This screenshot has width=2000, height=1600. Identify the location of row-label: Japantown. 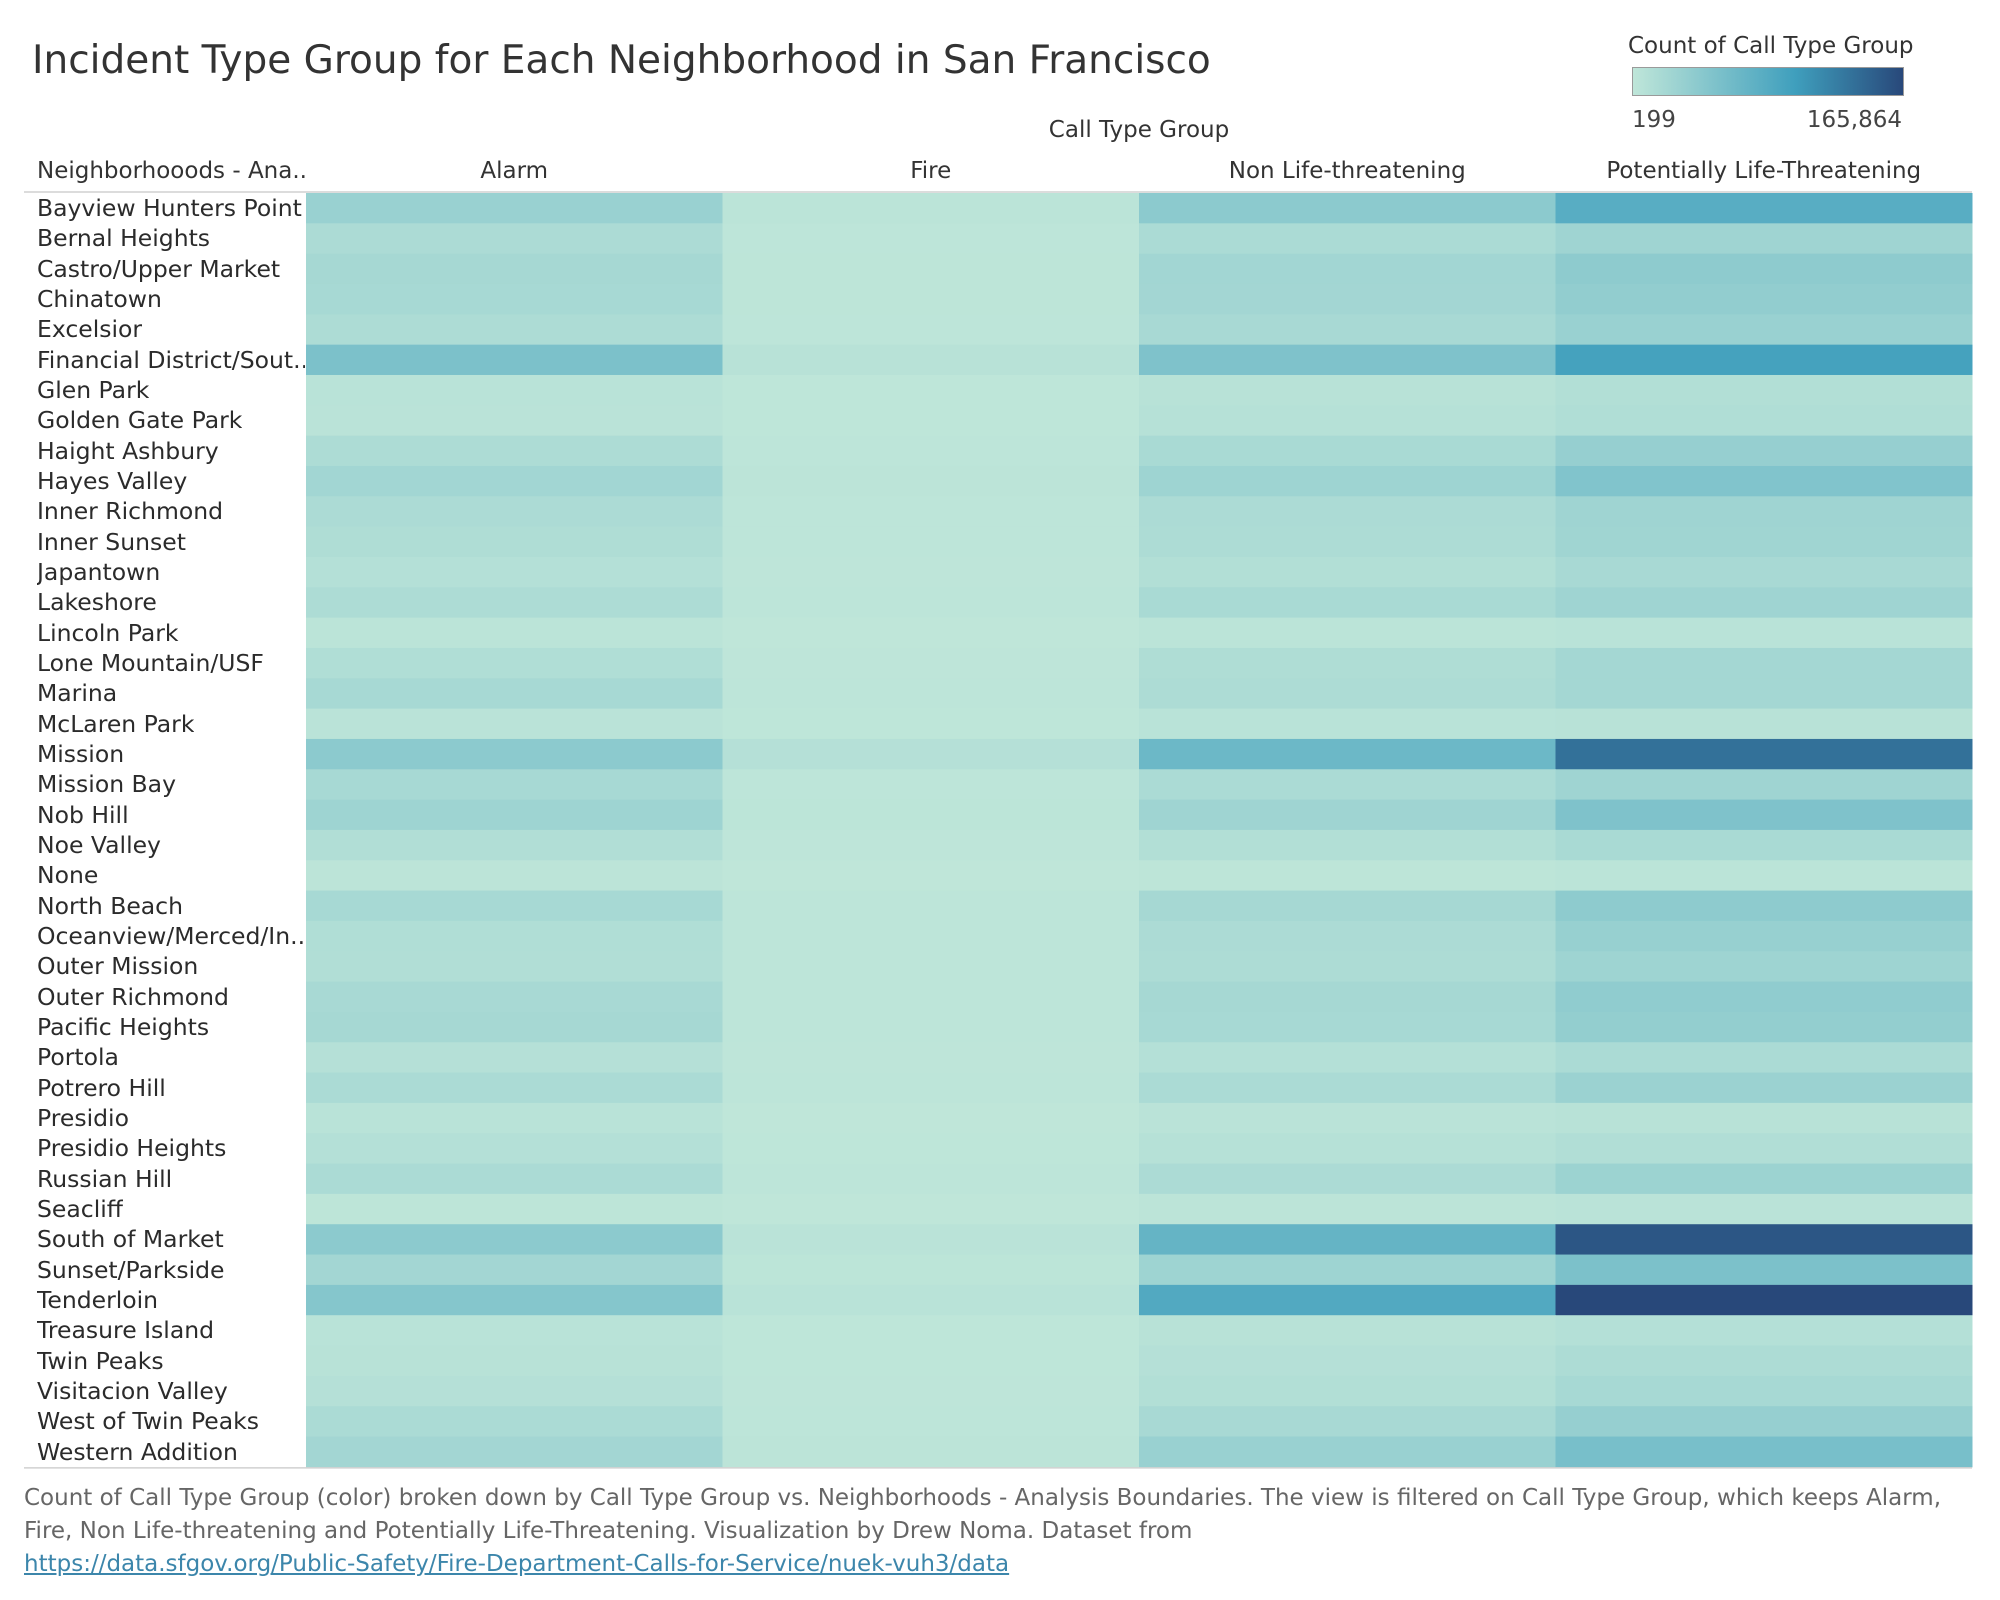
(99, 571).